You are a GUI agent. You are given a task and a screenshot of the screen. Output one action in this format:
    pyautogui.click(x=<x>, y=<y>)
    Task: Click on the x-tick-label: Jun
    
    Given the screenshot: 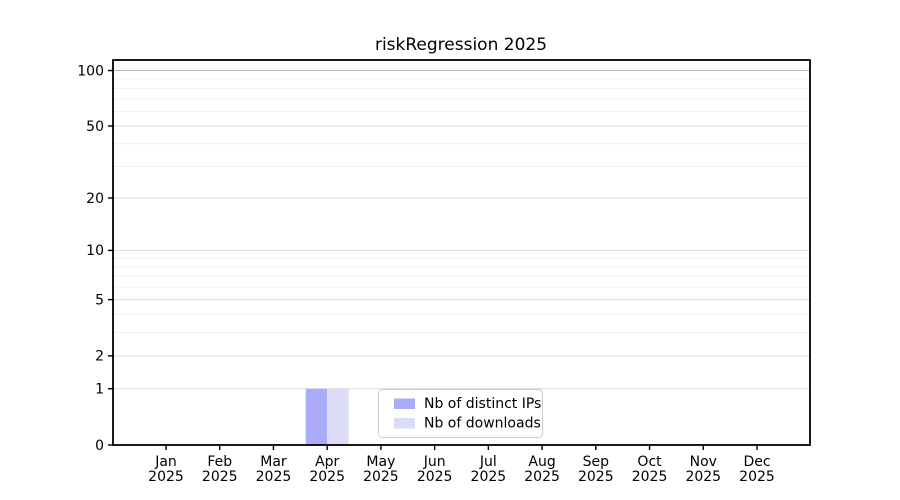 What is the action you would take?
    pyautogui.click(x=434, y=462)
    